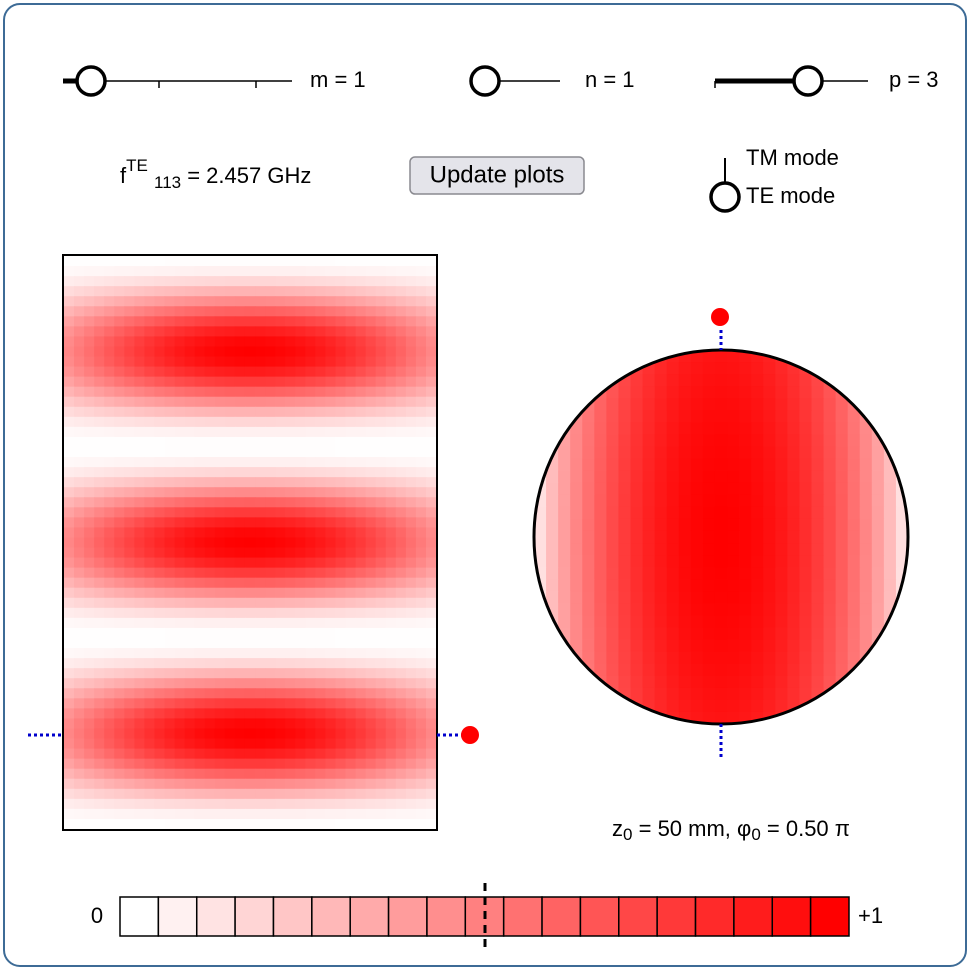 Image resolution: width=970 pixels, height=970 pixels. I want to click on angle-handle, so click(720, 317).